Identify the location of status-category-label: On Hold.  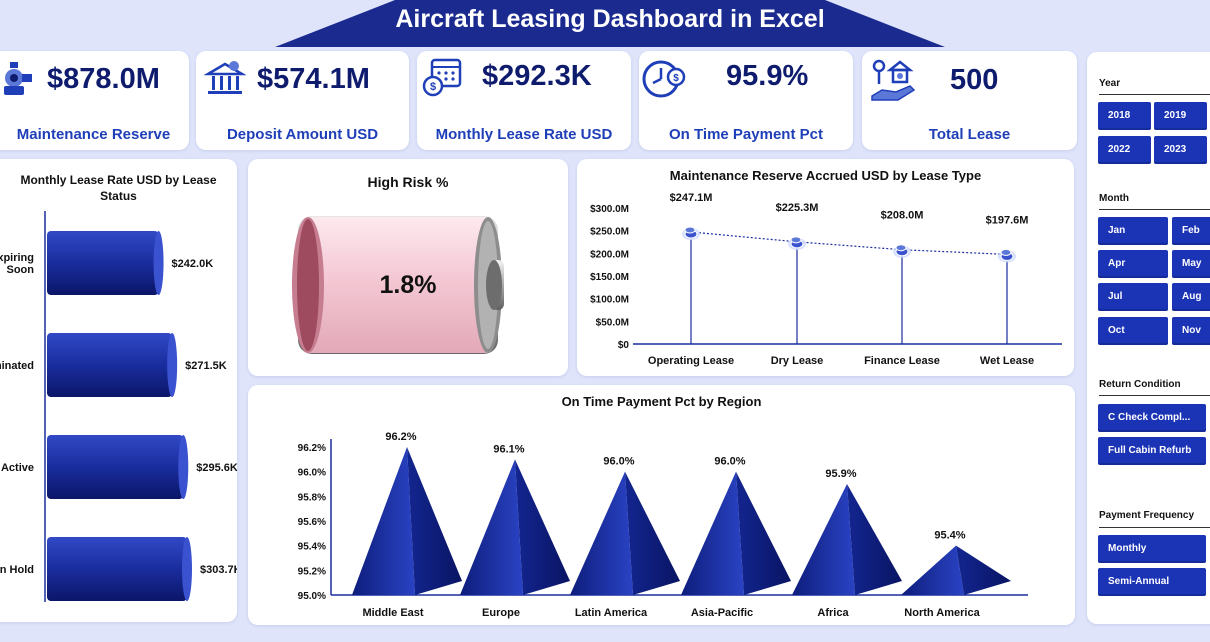
(17, 570).